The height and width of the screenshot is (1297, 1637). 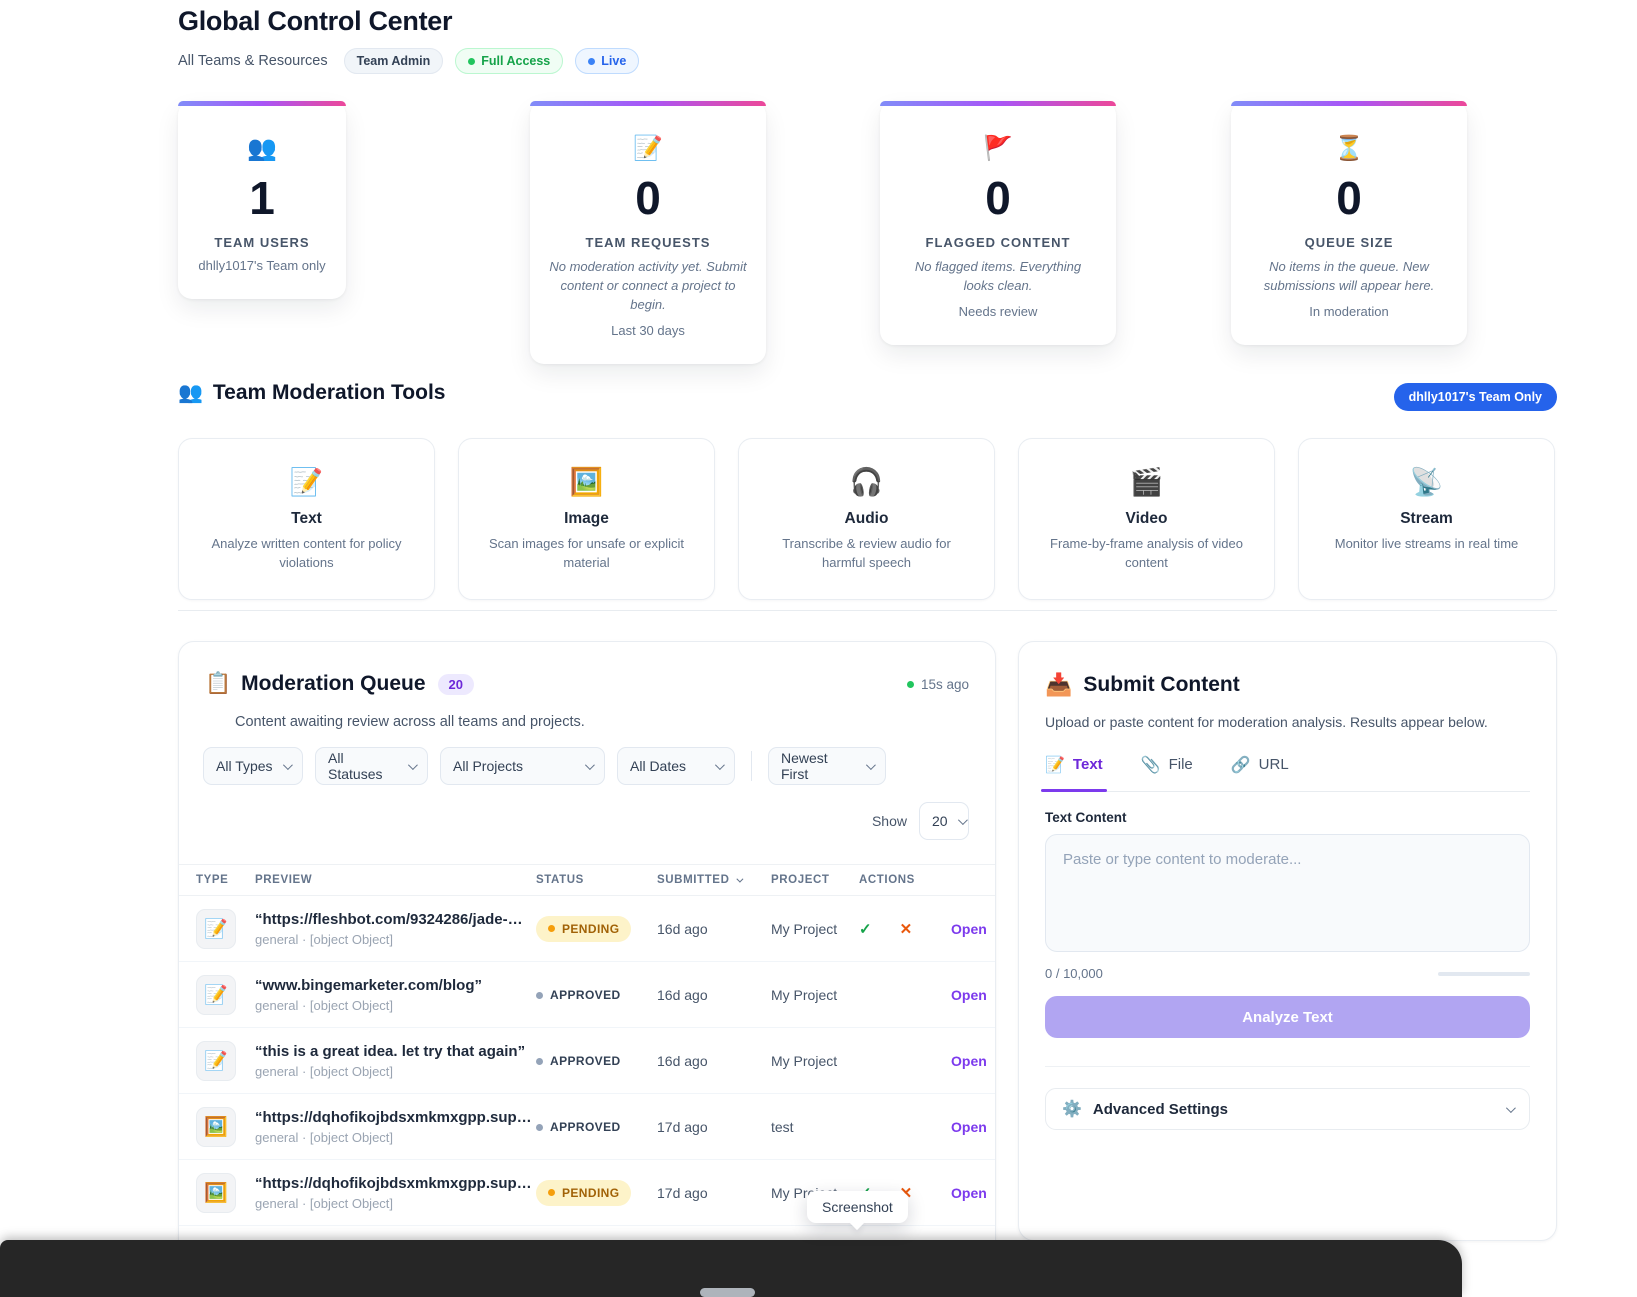 I want to click on status-badge: PENDING, so click(x=584, y=928).